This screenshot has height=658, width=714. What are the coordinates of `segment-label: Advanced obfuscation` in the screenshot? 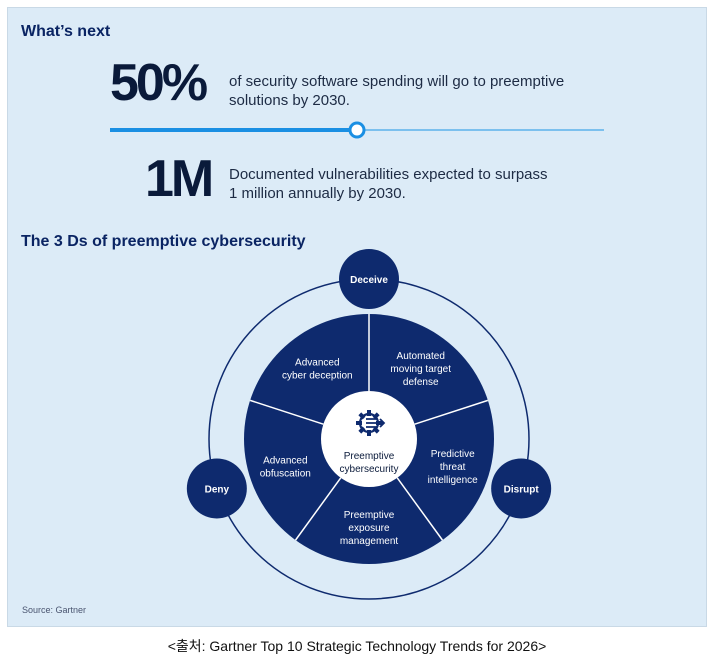 It's located at (285, 468).